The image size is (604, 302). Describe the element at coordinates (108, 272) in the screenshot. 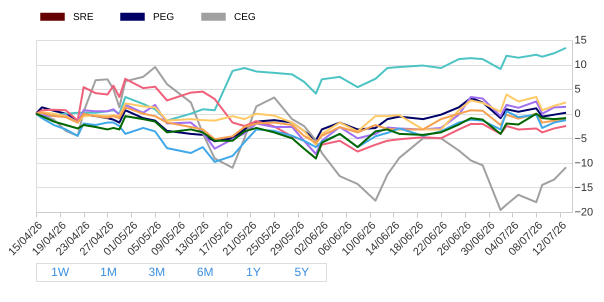

I see `text: 1M` at that location.